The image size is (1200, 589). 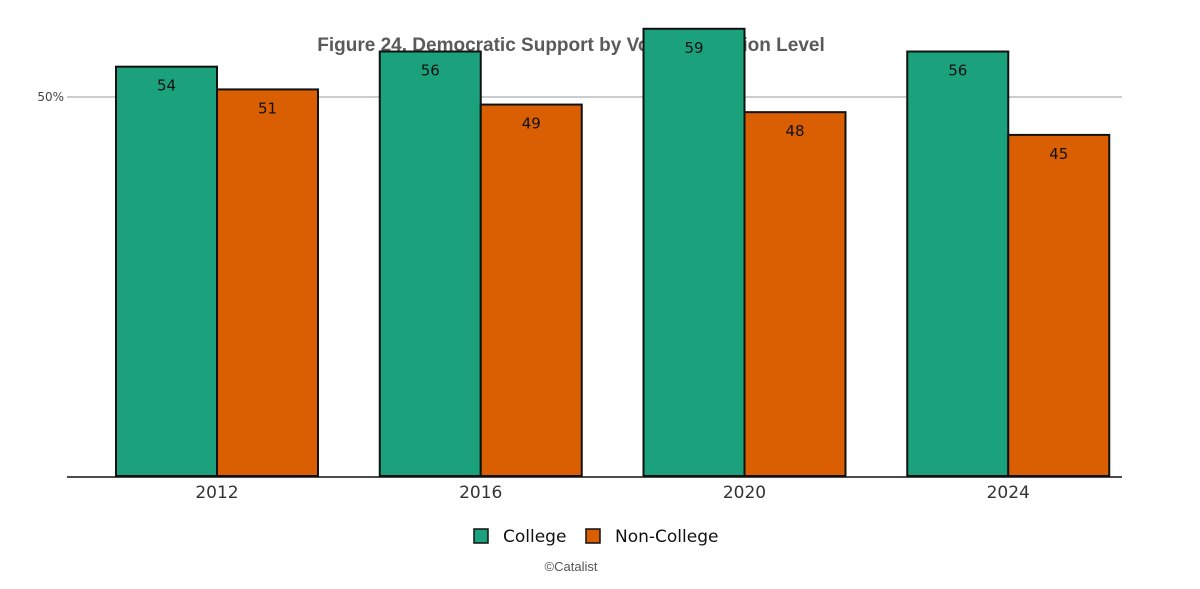 I want to click on data-label-non-college-2024: 45, so click(x=1058, y=154).